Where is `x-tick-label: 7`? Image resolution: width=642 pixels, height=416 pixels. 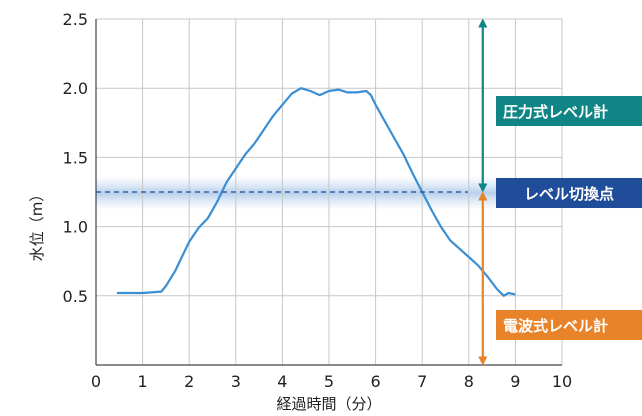 x-tick-label: 7 is located at coordinates (422, 381).